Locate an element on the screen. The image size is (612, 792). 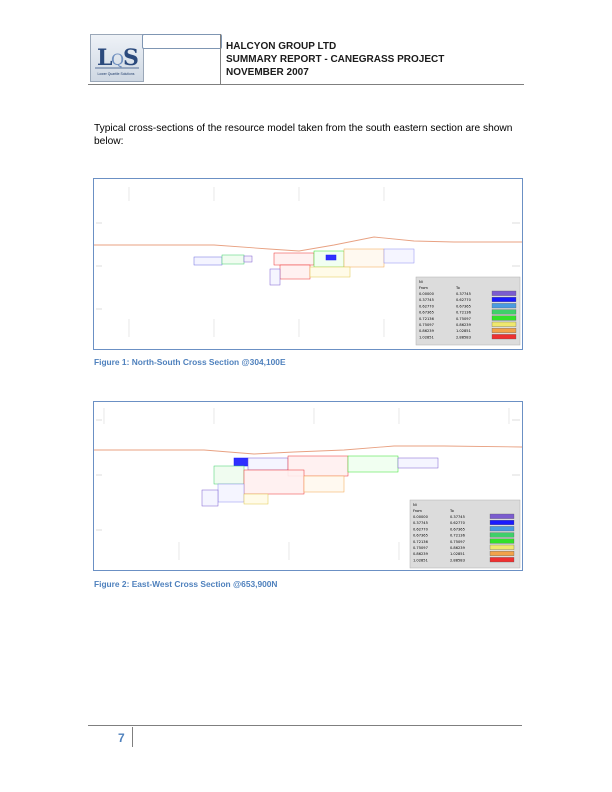
report-title: SUMMARY REPORT - CANEGRASS PROJECT is located at coordinates (335, 59).